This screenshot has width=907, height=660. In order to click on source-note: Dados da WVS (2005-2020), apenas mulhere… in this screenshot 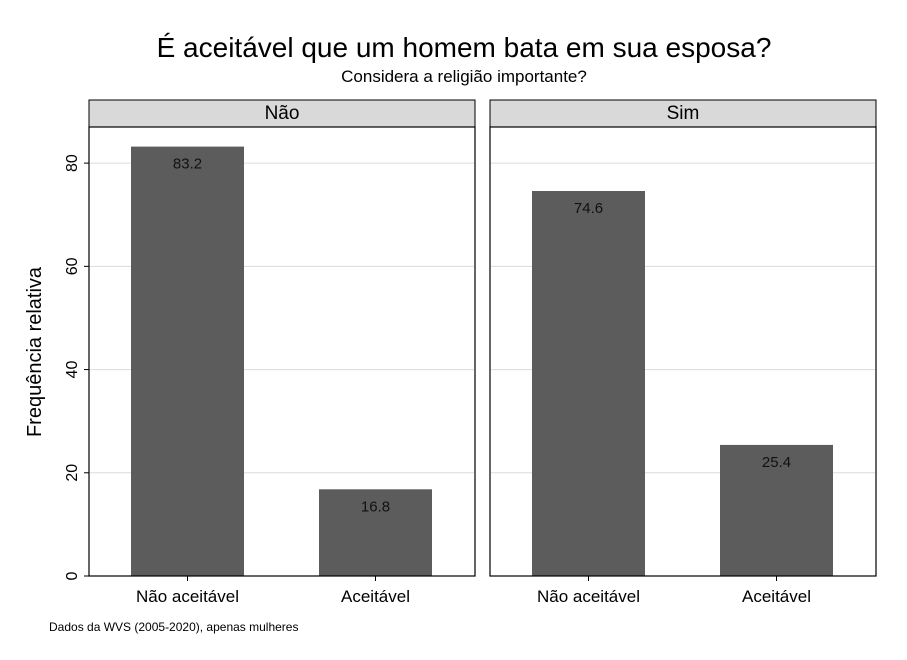, I will do `click(173, 627)`.